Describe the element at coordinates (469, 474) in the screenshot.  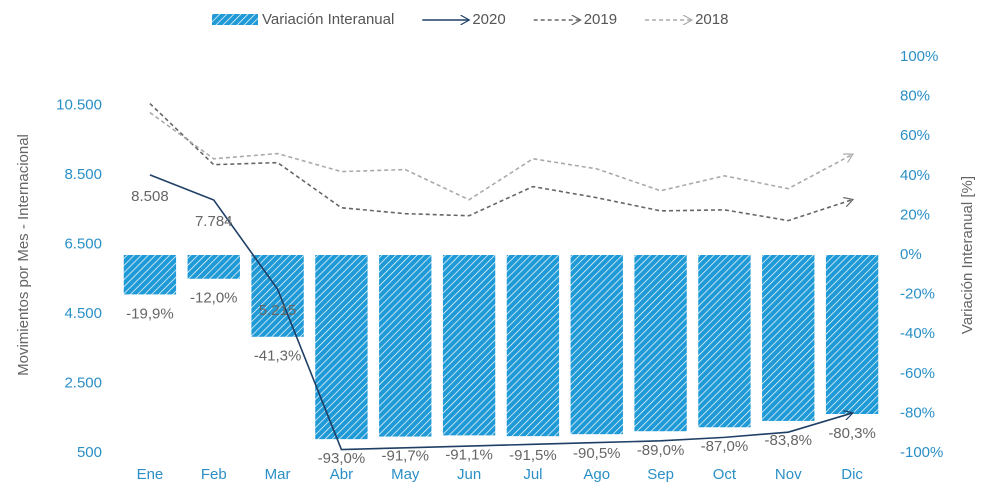
I see `x-tick-label: Jun` at that location.